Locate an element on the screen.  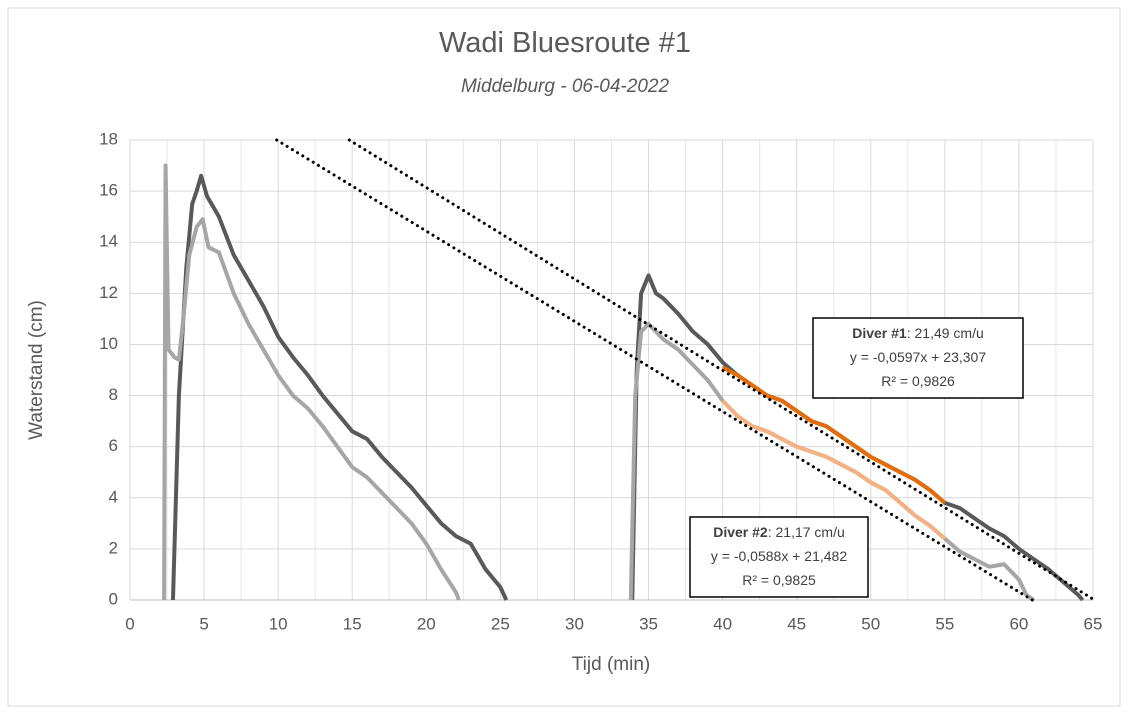
x-tick-label: 50 is located at coordinates (870, 623).